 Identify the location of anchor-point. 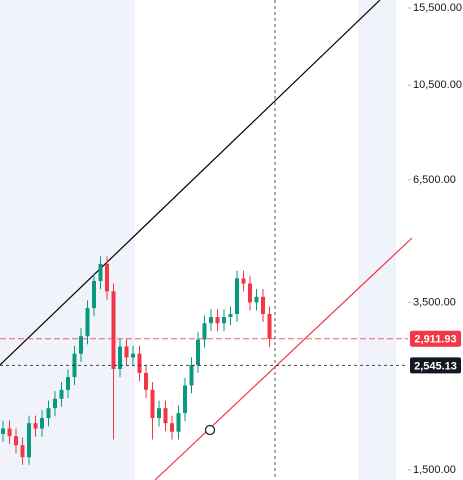
(210, 430).